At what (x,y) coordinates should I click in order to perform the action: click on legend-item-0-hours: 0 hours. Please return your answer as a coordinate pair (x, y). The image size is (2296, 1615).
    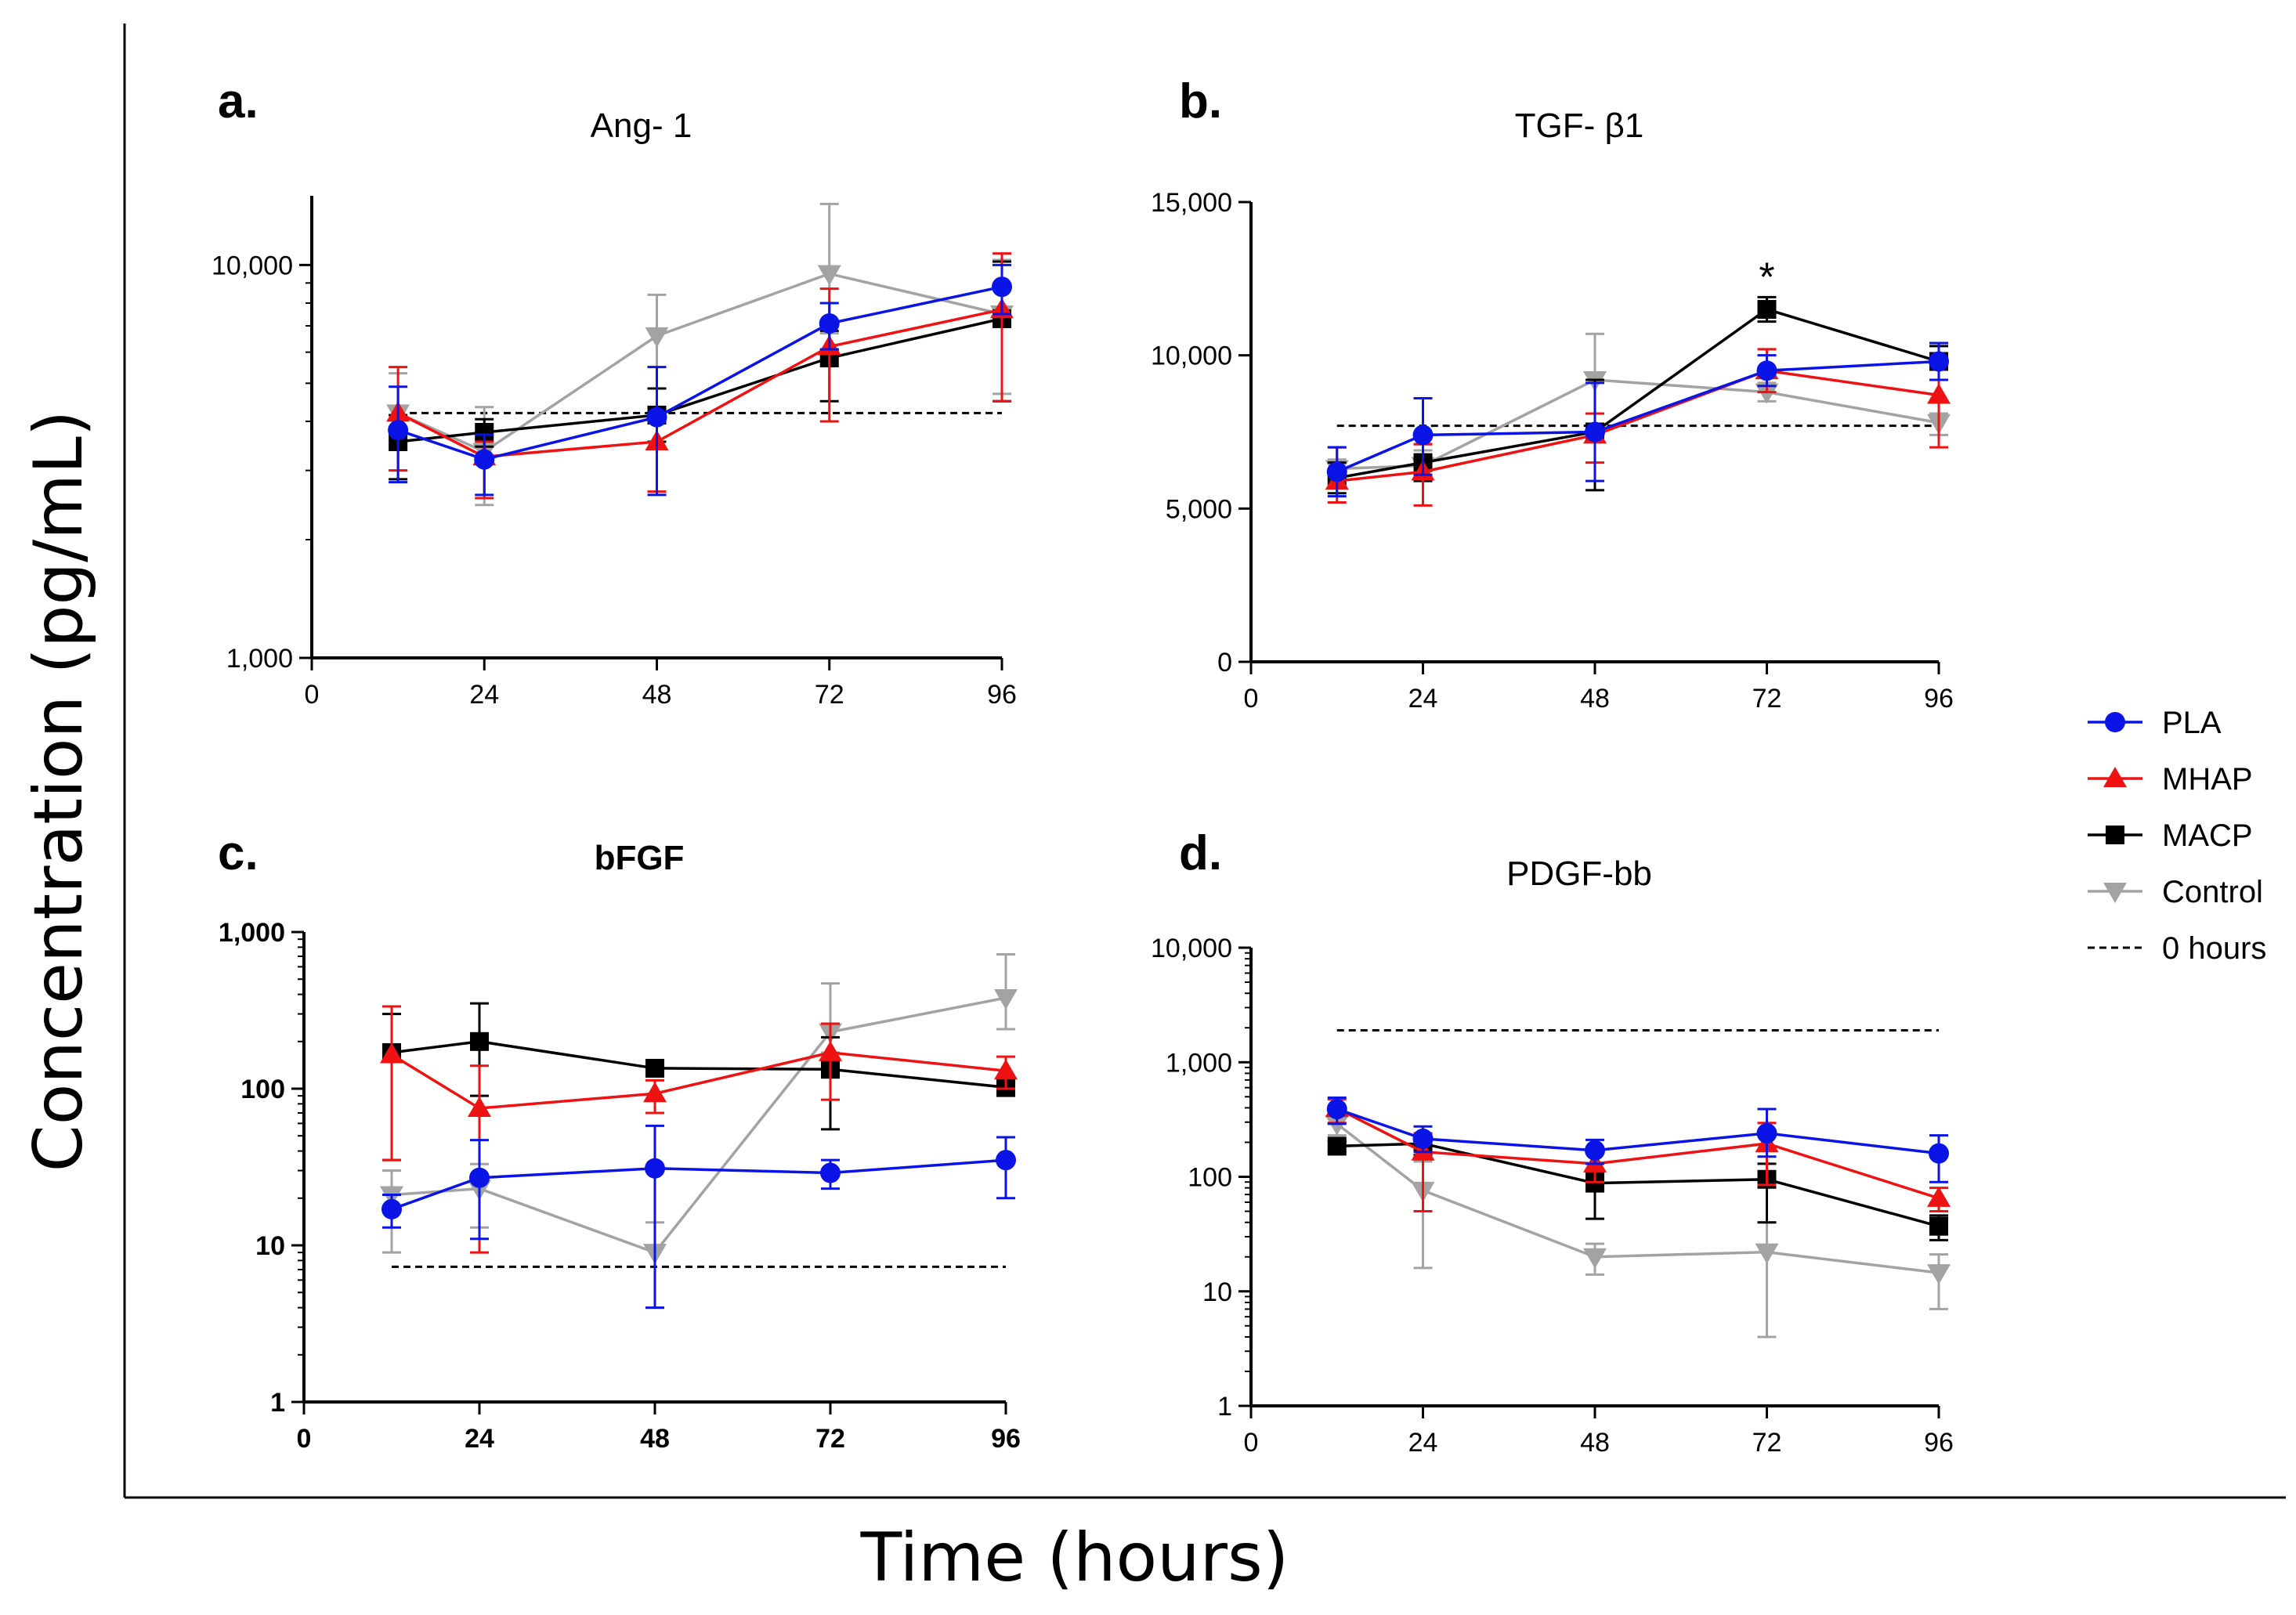
    Looking at the image, I should click on (2177, 948).